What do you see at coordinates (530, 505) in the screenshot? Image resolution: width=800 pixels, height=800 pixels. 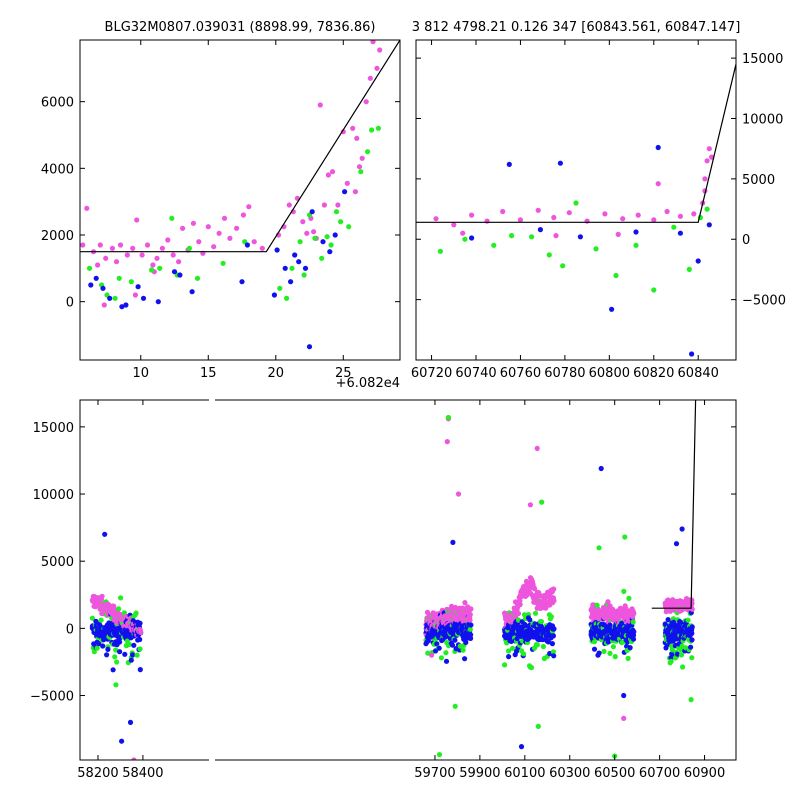 I see `point-magenta-1944` at bounding box center [530, 505].